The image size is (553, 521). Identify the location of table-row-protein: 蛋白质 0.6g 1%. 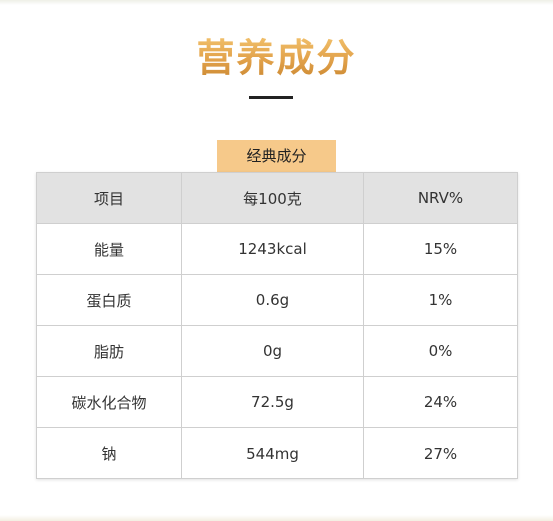
(277, 300).